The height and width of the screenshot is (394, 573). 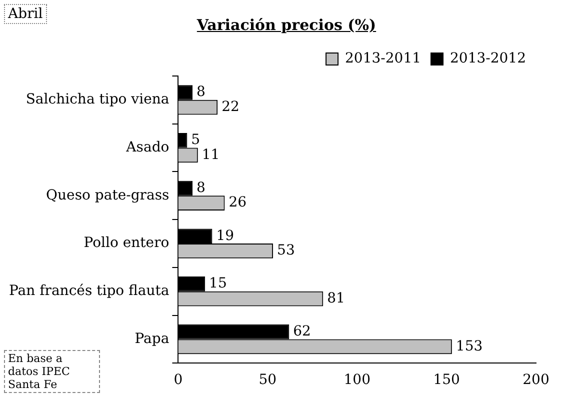 What do you see at coordinates (98, 100) in the screenshot?
I see `y-tick-label: Salchicha tipo viena` at bounding box center [98, 100].